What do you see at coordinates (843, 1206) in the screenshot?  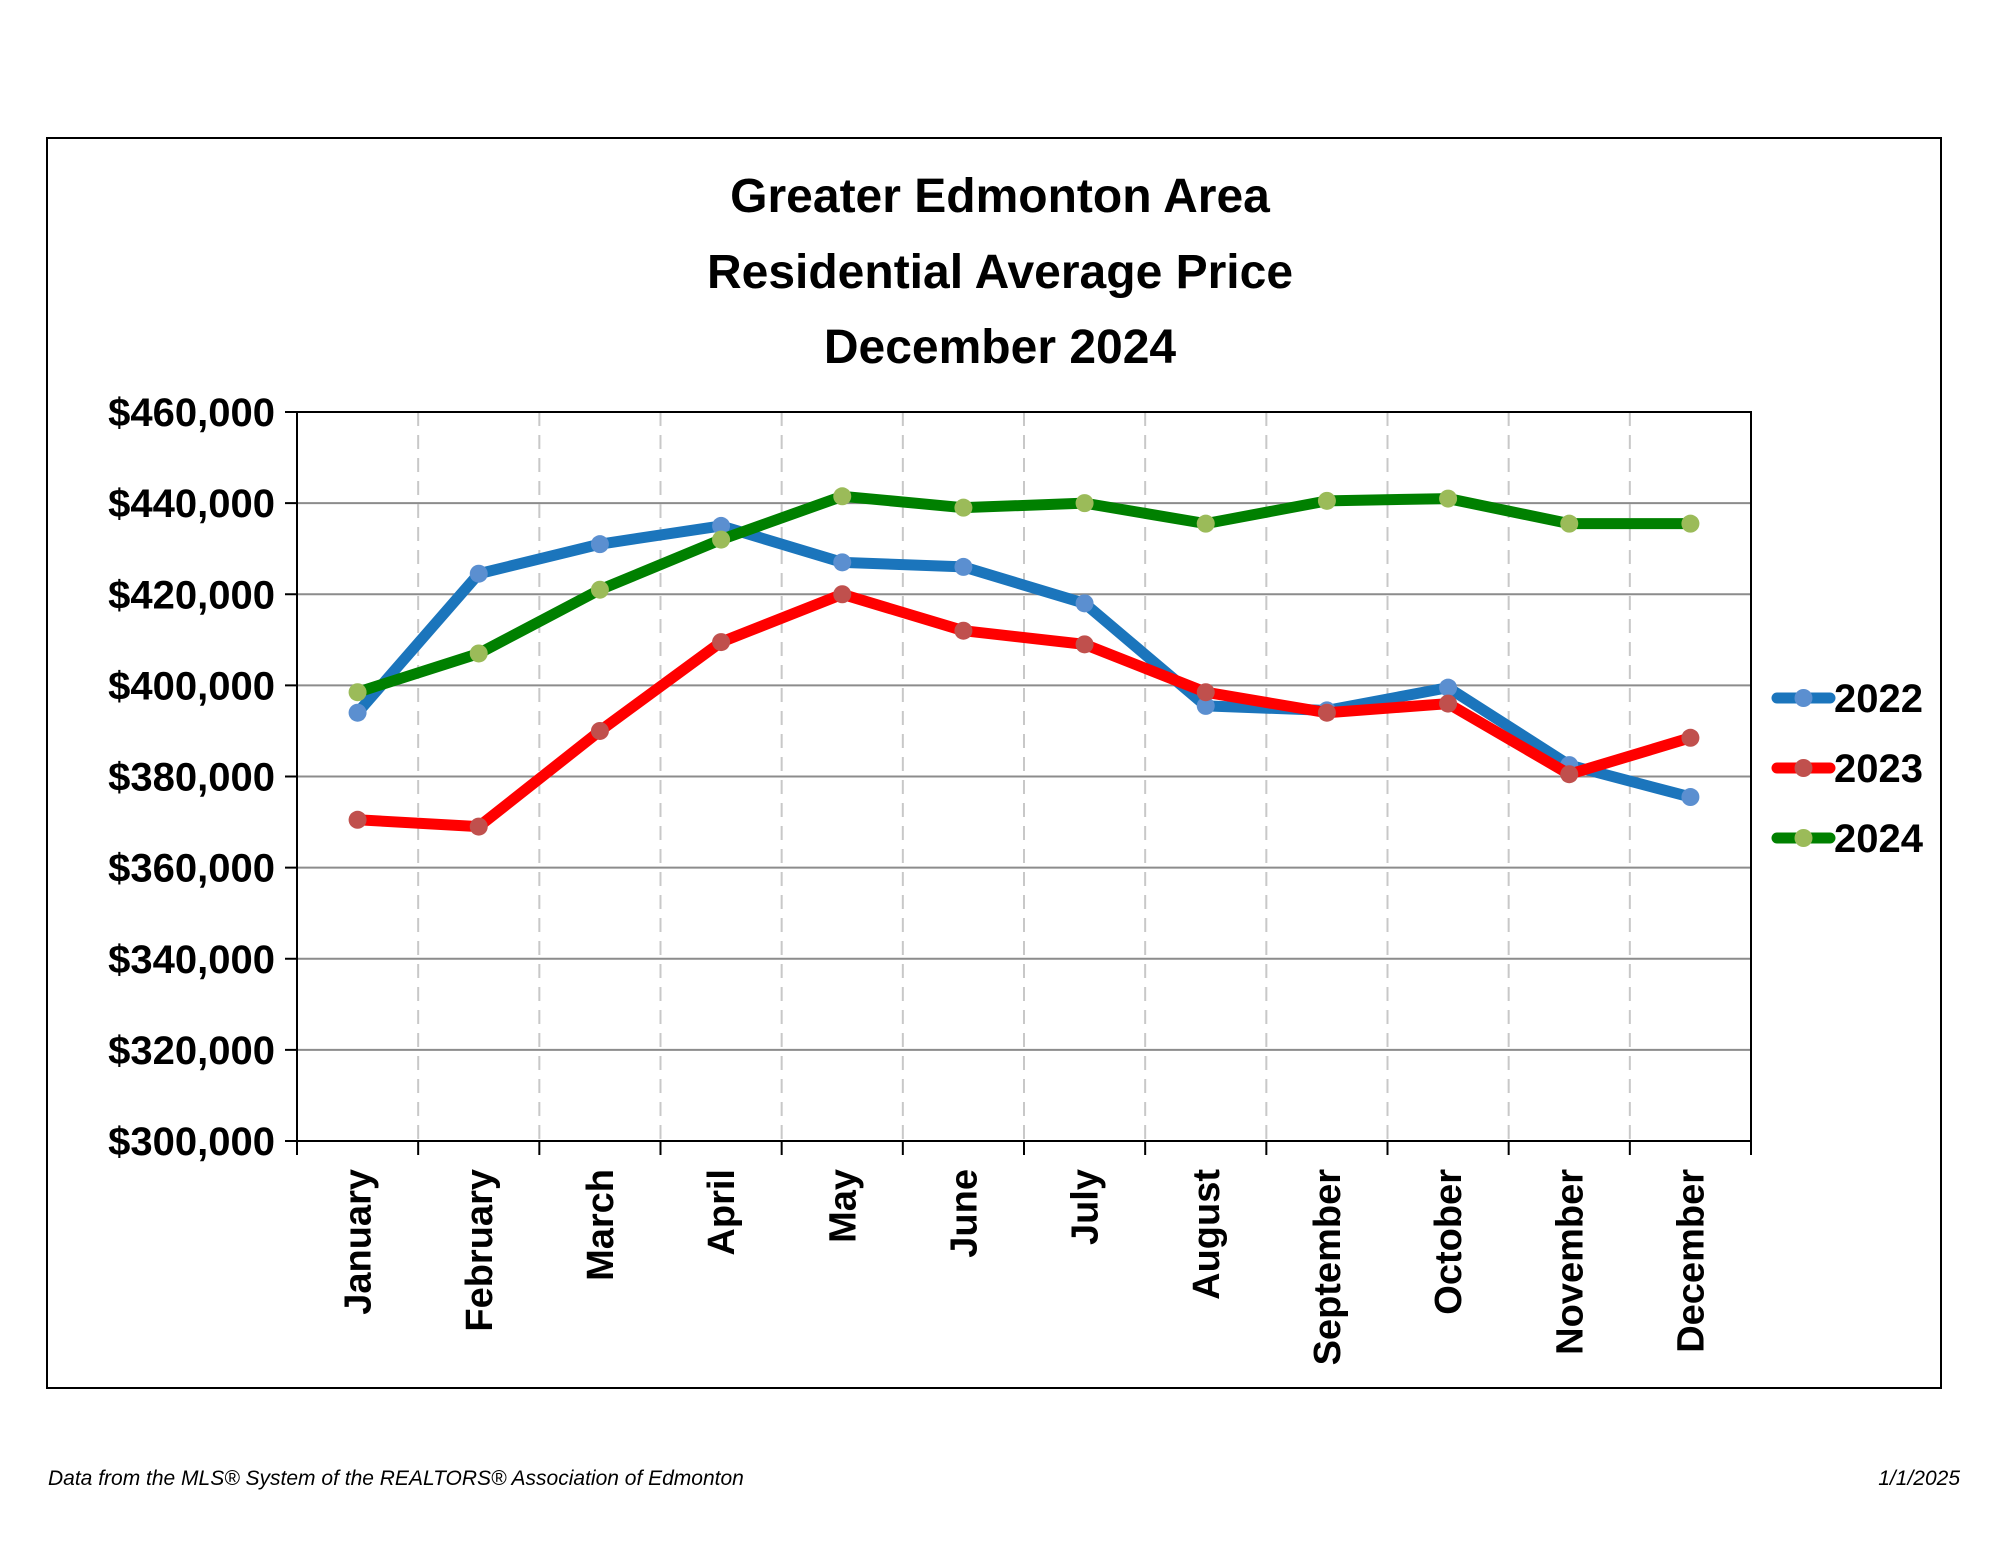 I see `x-tick-label: May` at bounding box center [843, 1206].